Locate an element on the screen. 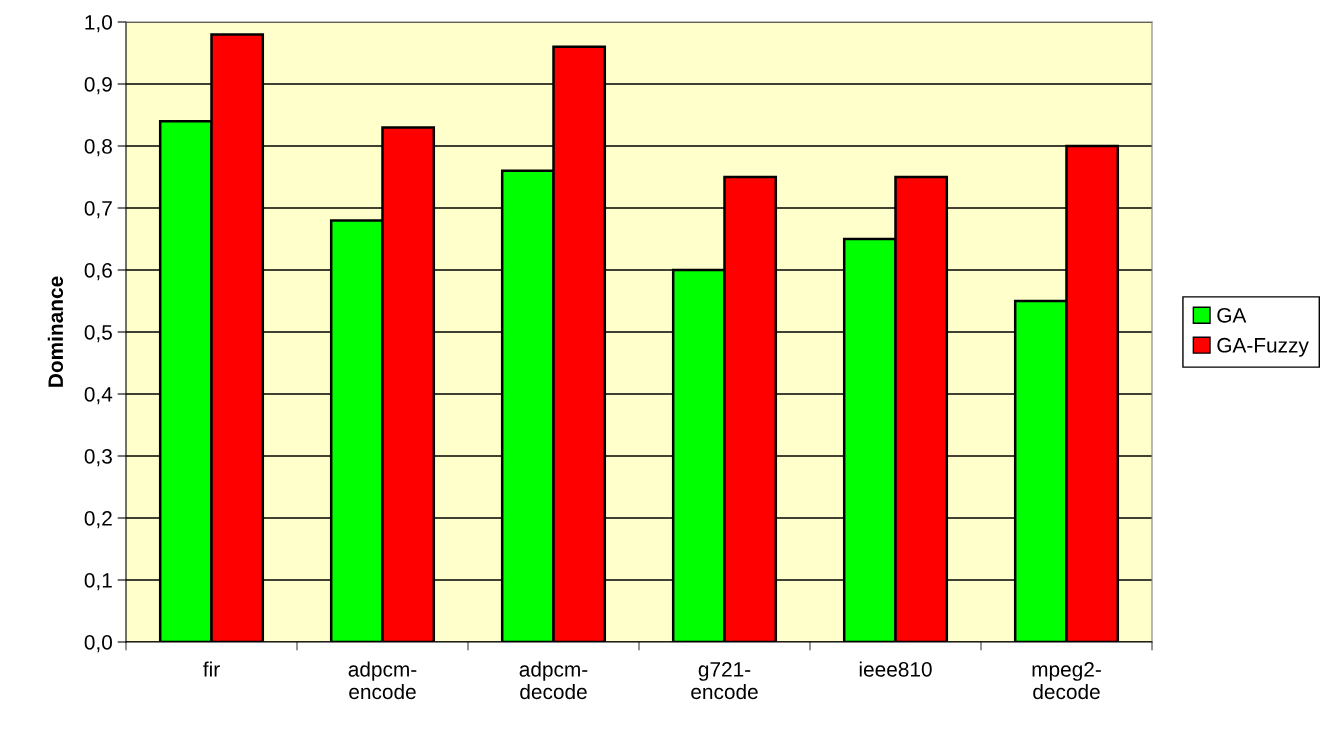 The image size is (1334, 735). y-tick-label: 1,0 is located at coordinates (98, 24).